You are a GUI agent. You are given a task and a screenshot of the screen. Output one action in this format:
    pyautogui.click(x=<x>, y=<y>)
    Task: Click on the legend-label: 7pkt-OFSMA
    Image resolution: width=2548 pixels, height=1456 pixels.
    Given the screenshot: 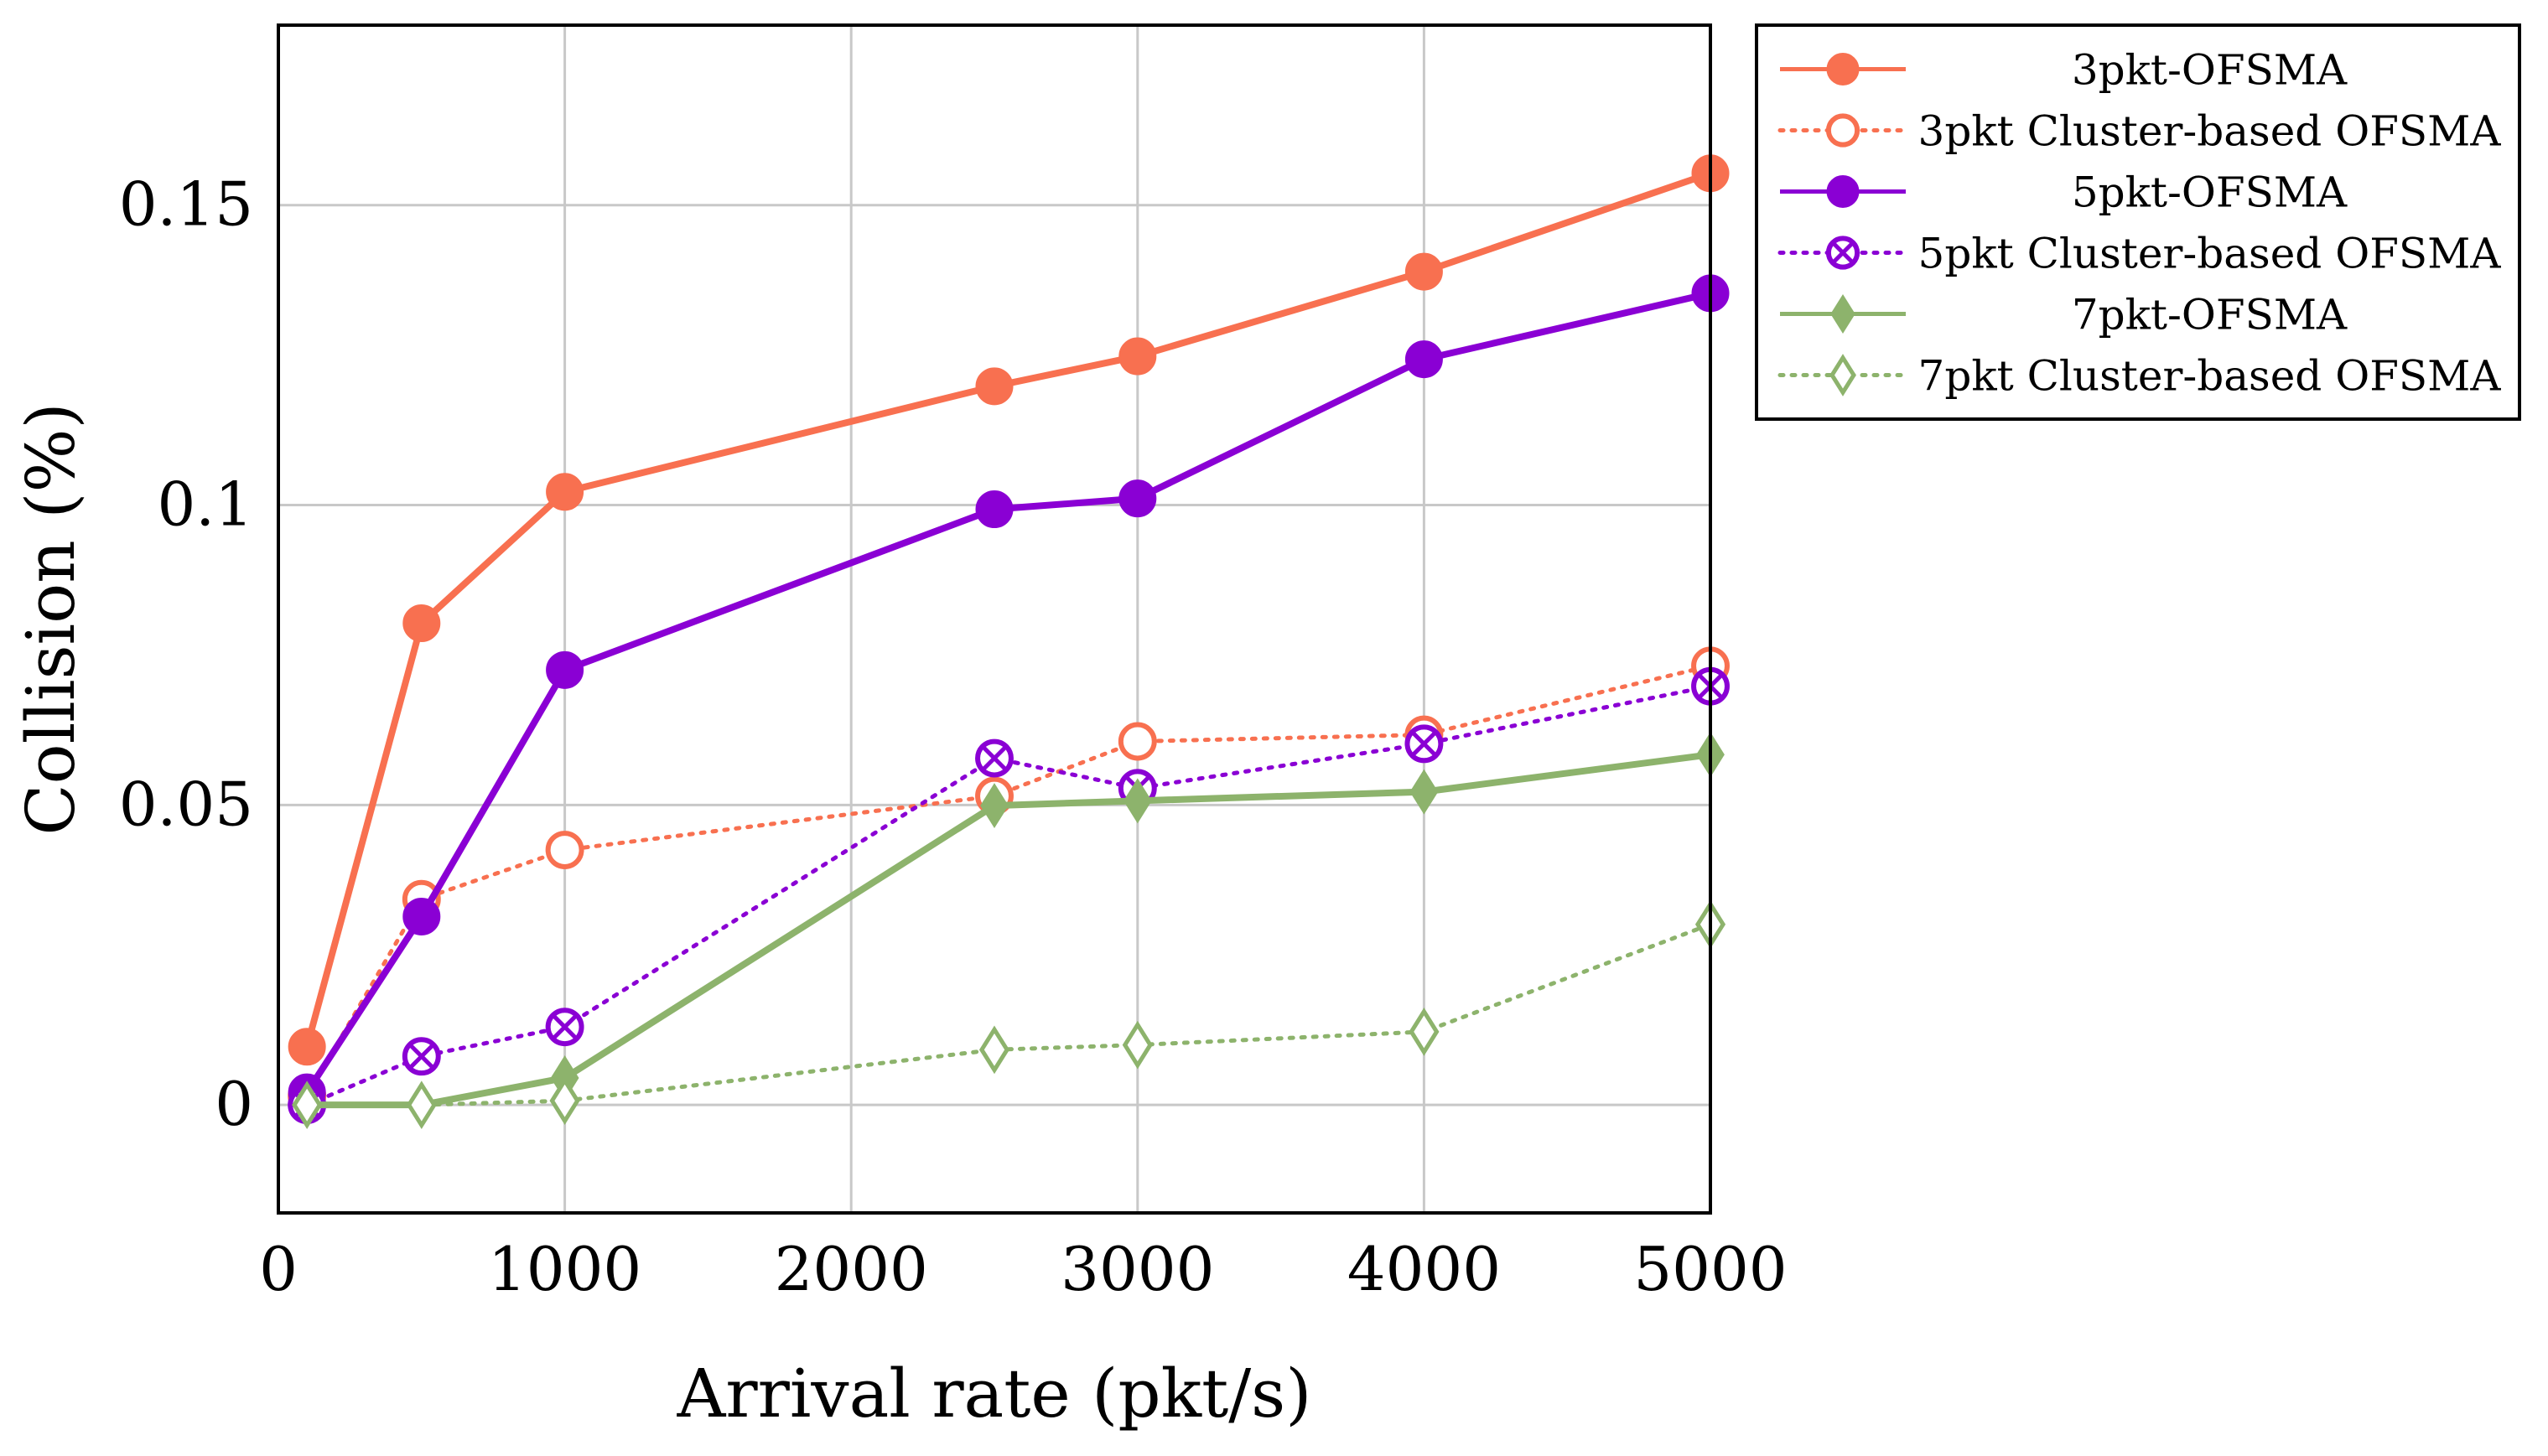 What is the action you would take?
    pyautogui.click(x=2210, y=315)
    